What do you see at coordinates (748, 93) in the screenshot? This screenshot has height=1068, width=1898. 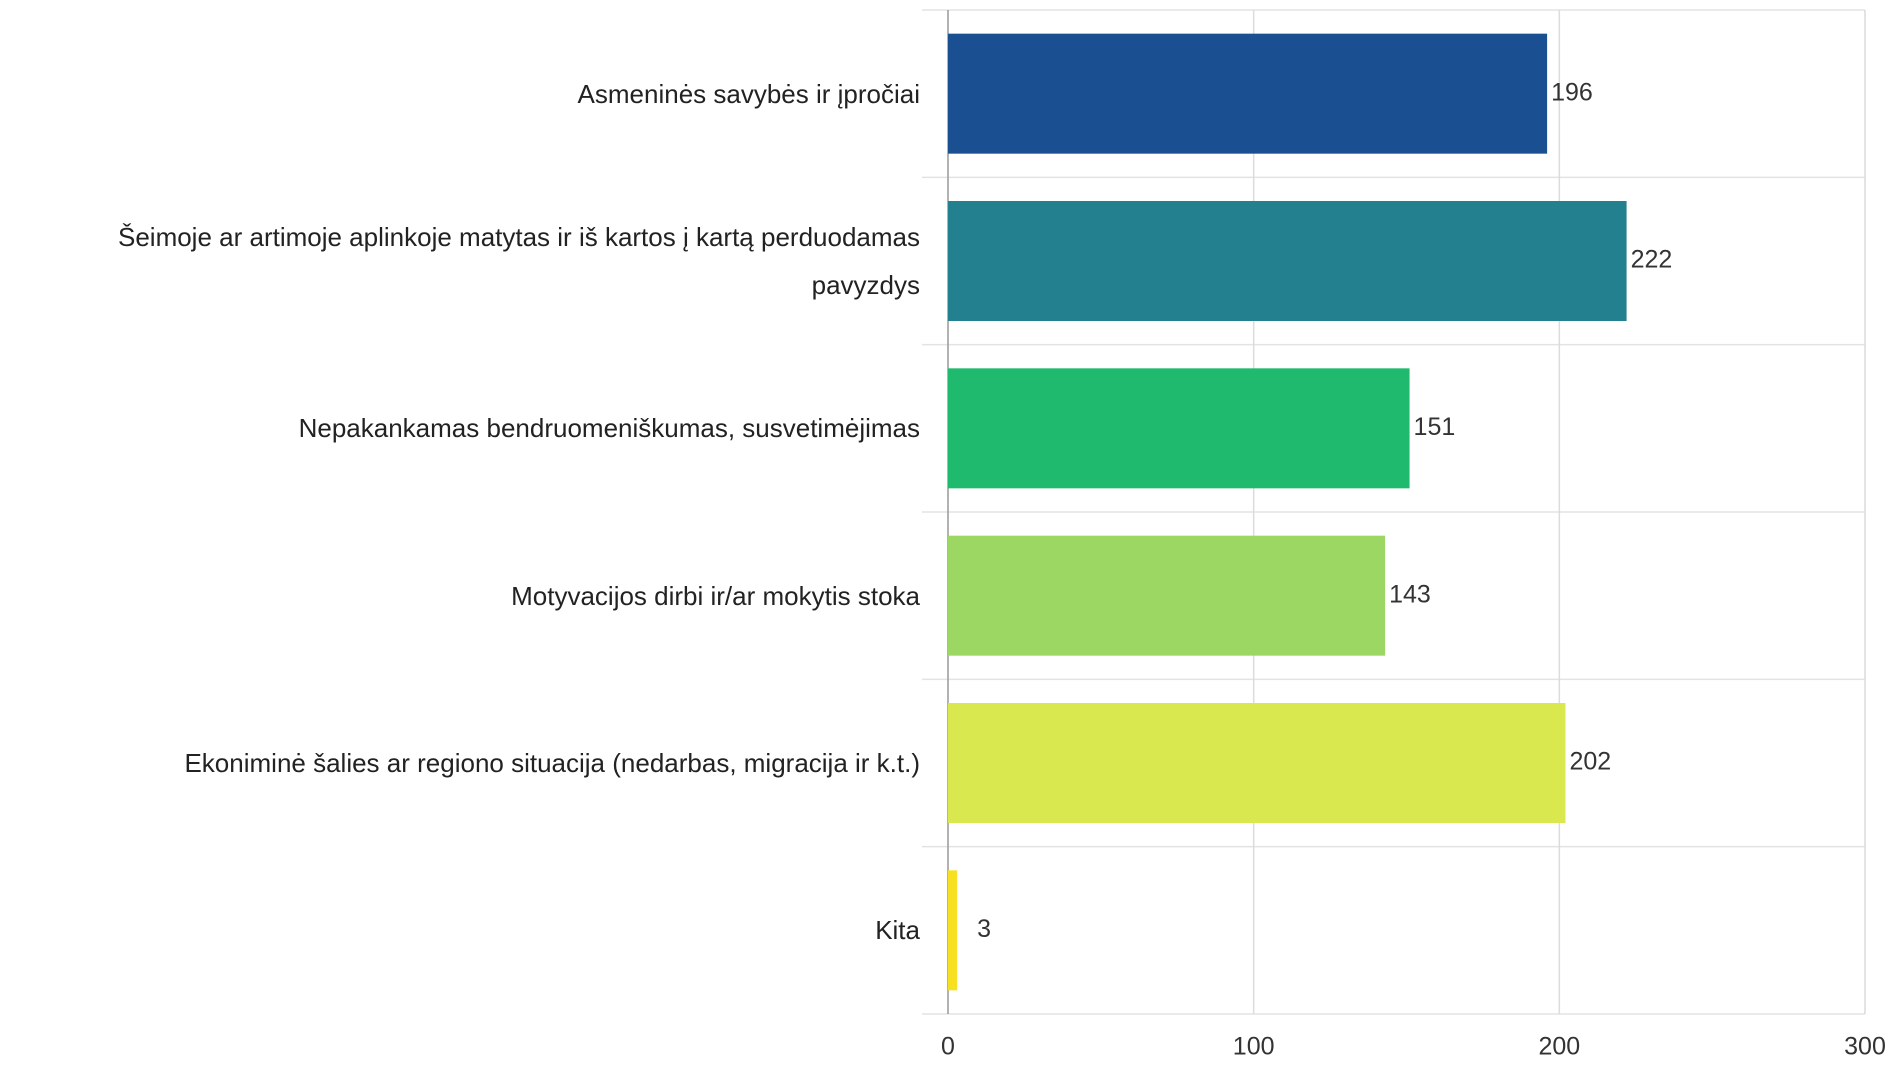 I see `y-tick-label: Asmeninės savybės ir įpročiai` at bounding box center [748, 93].